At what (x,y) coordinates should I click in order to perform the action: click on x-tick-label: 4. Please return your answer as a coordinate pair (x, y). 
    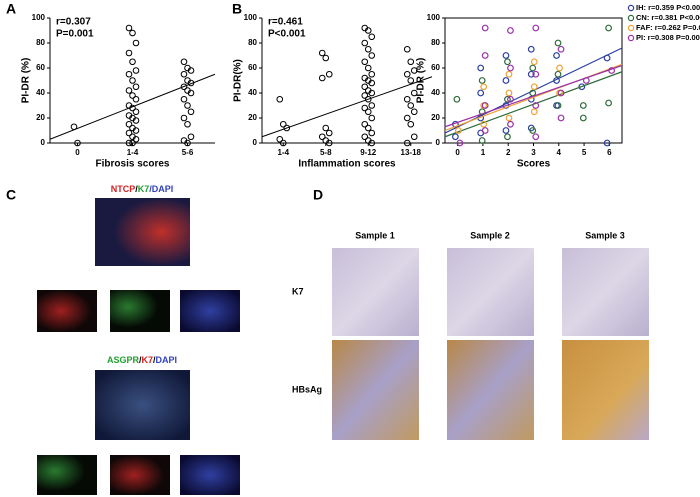
    Looking at the image, I should click on (559, 152).